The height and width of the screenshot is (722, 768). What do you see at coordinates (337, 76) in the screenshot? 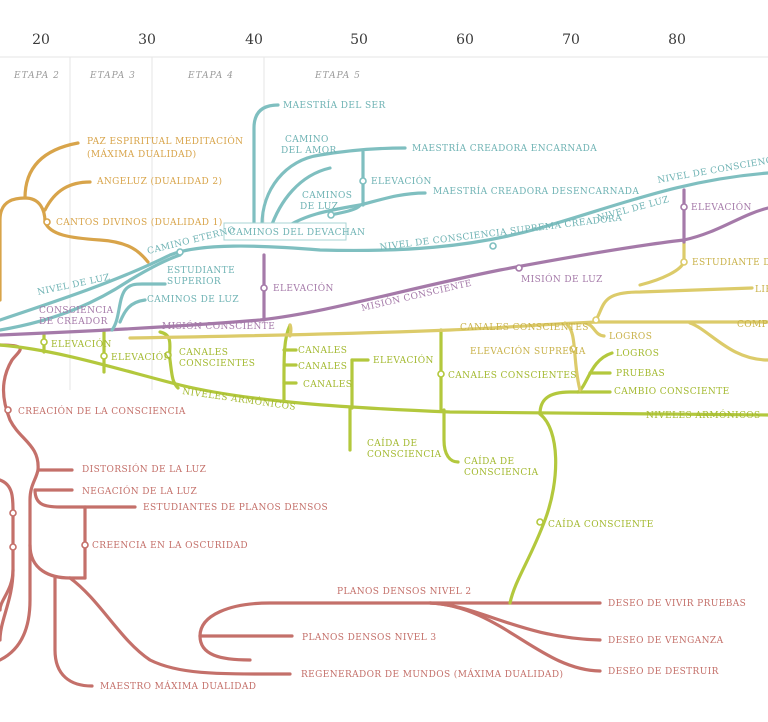
I see `stage-label: ETAPA 5` at bounding box center [337, 76].